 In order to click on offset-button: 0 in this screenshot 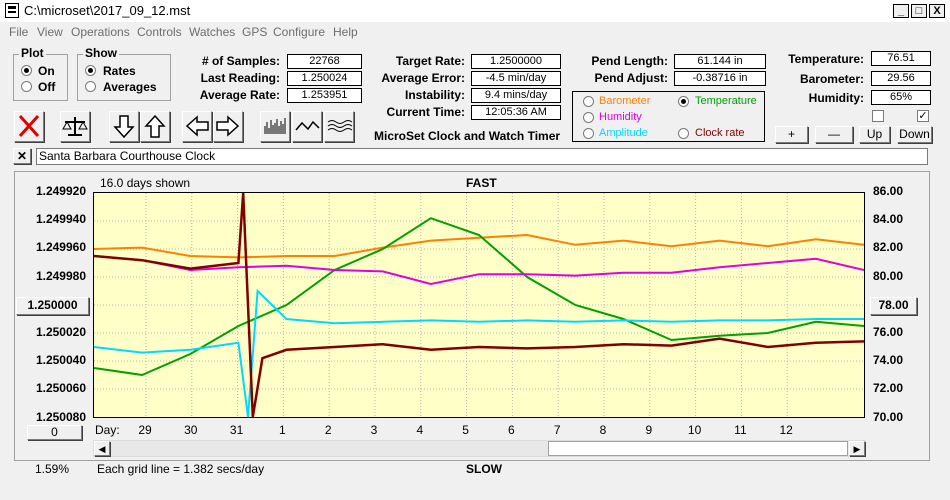, I will do `click(54, 432)`.